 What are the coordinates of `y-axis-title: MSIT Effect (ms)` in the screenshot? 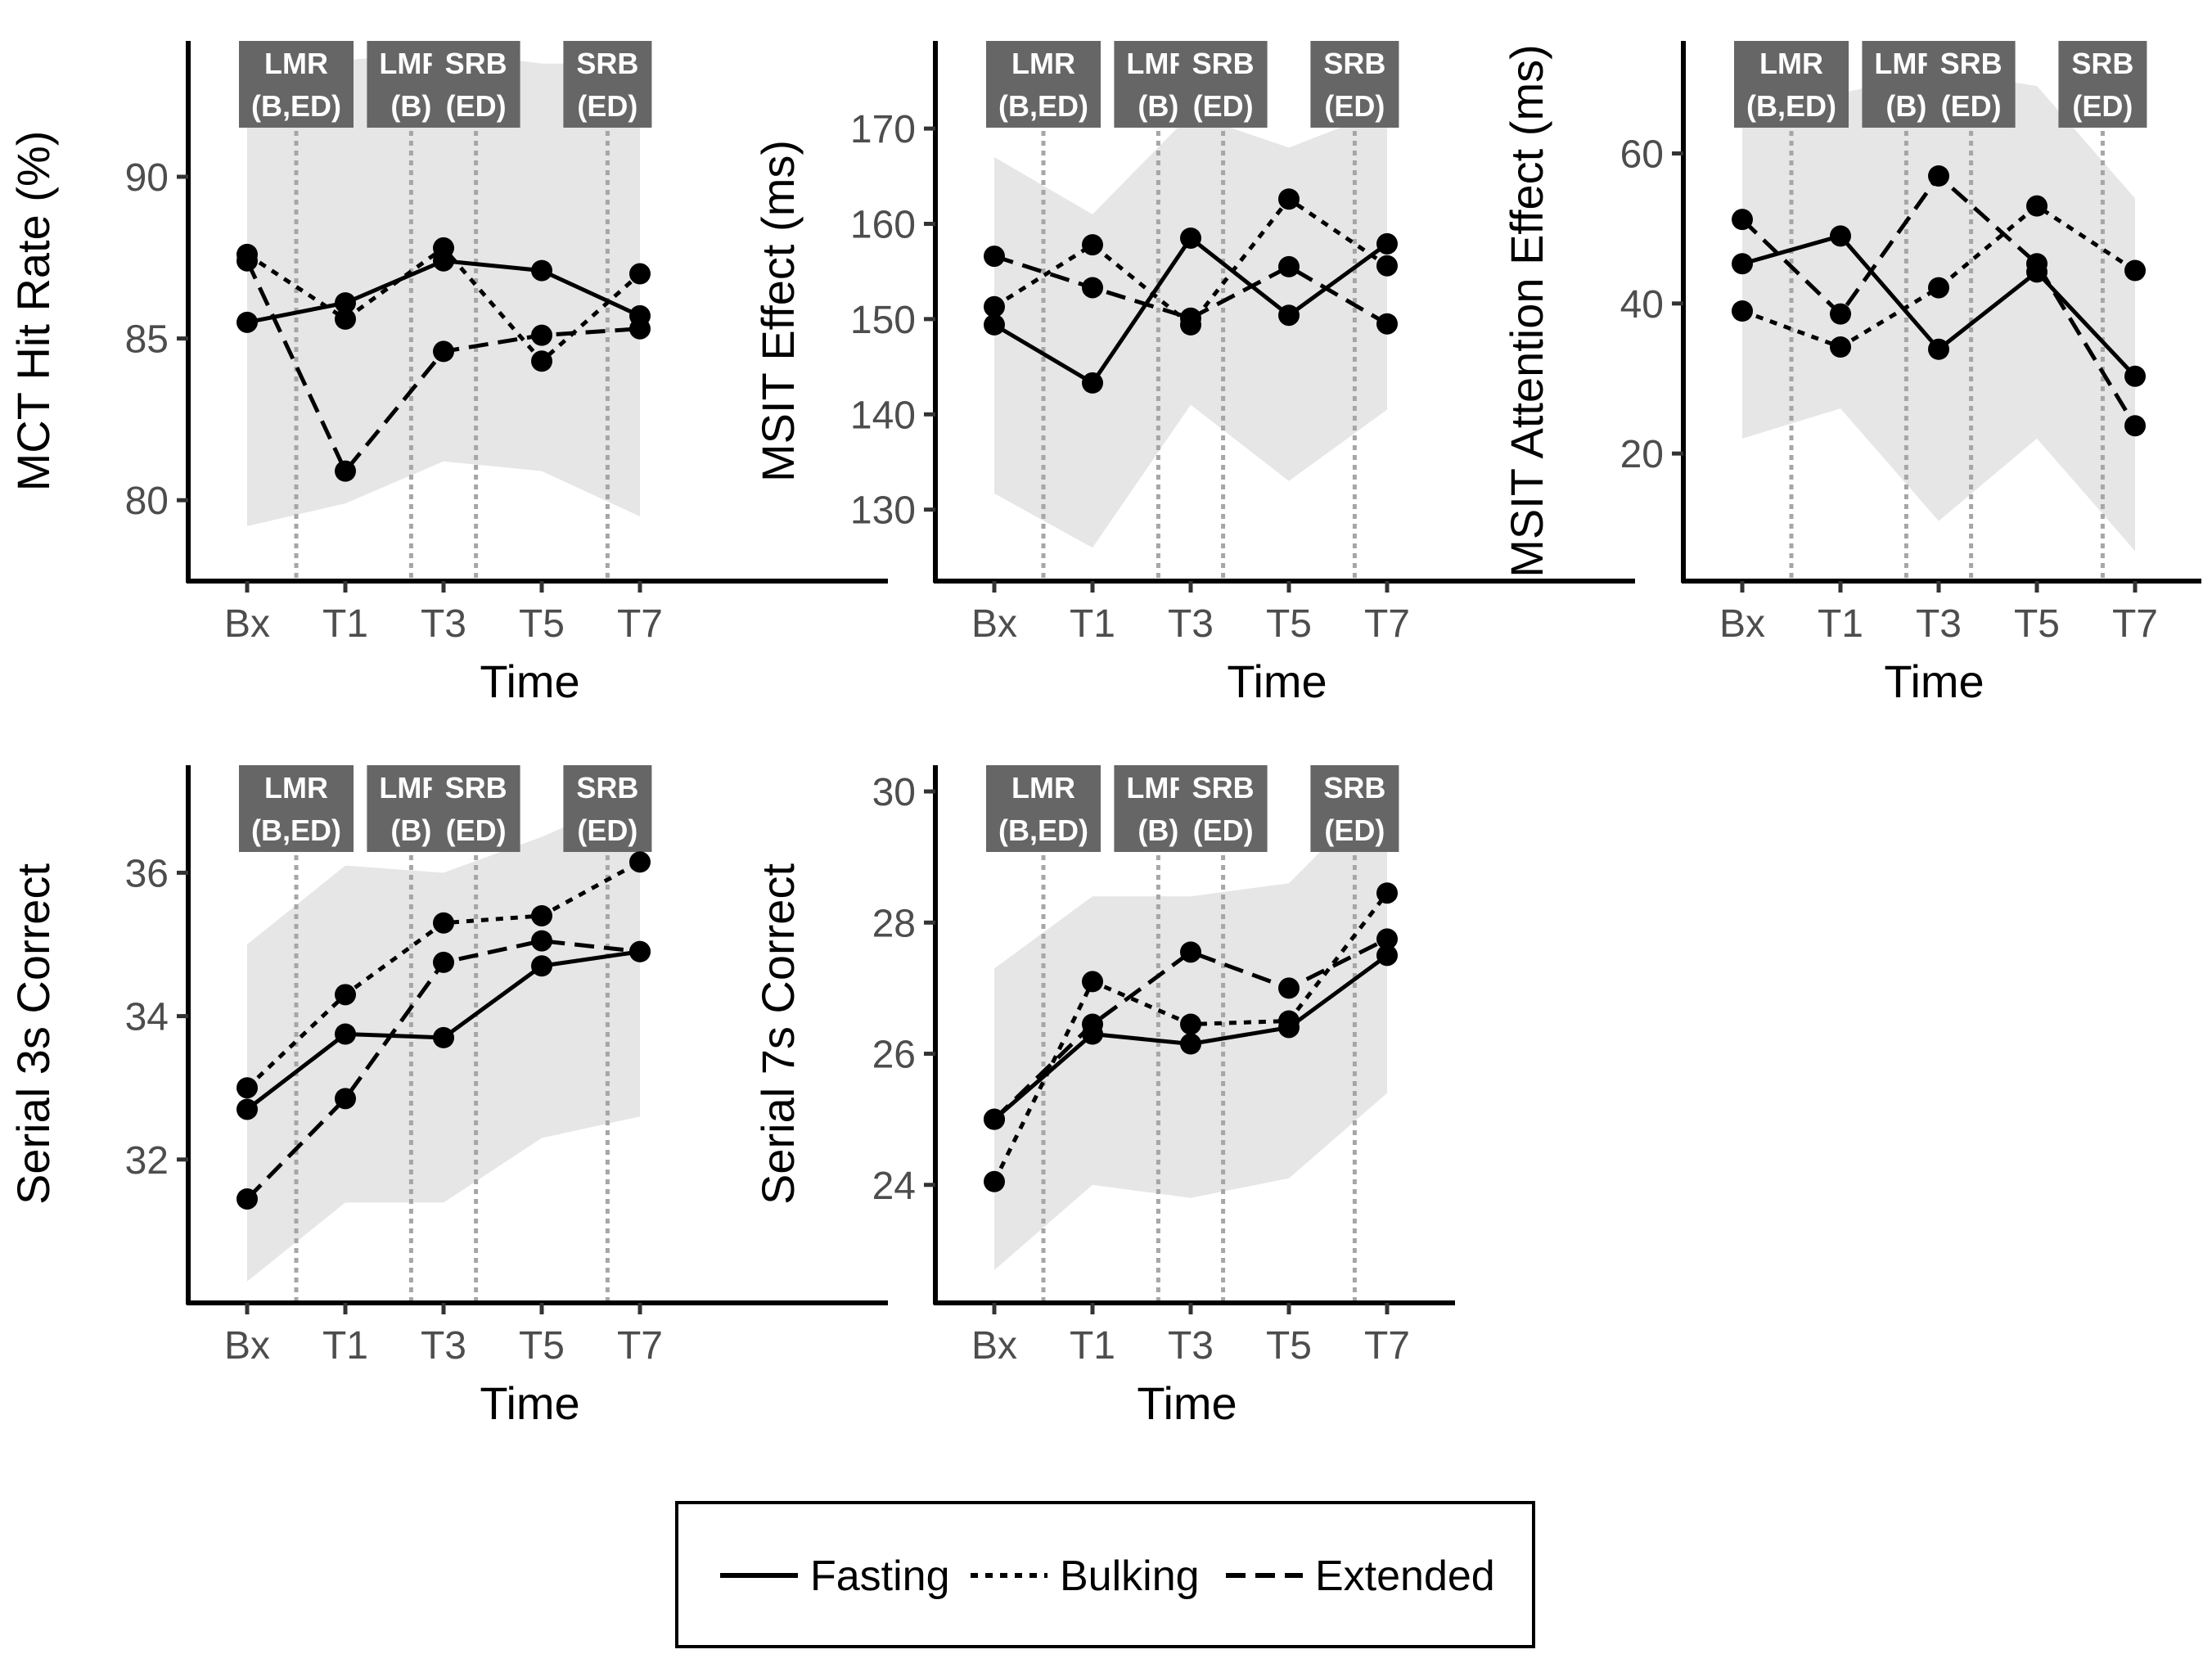 It's located at (778, 311).